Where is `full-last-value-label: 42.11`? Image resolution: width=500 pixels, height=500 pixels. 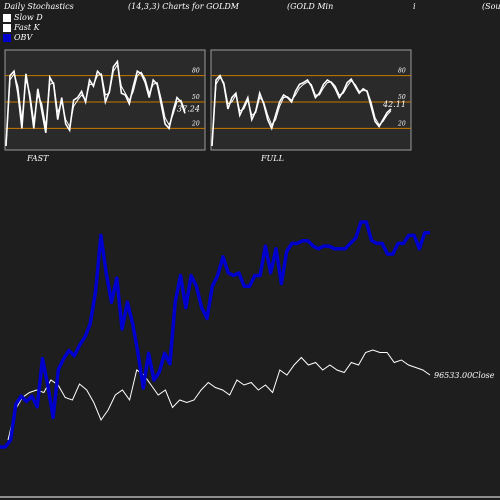
full-last-value-label: 42.11 is located at coordinates (394, 104).